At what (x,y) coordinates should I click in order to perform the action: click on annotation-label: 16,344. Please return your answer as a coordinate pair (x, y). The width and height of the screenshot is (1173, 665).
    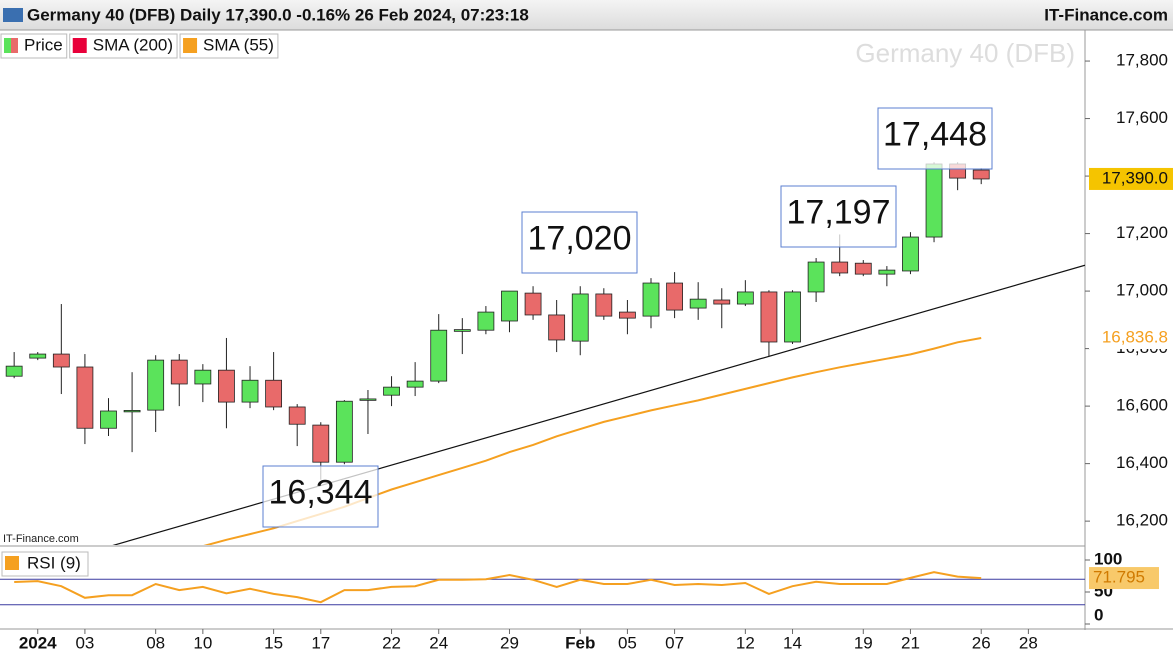
    Looking at the image, I should click on (321, 492).